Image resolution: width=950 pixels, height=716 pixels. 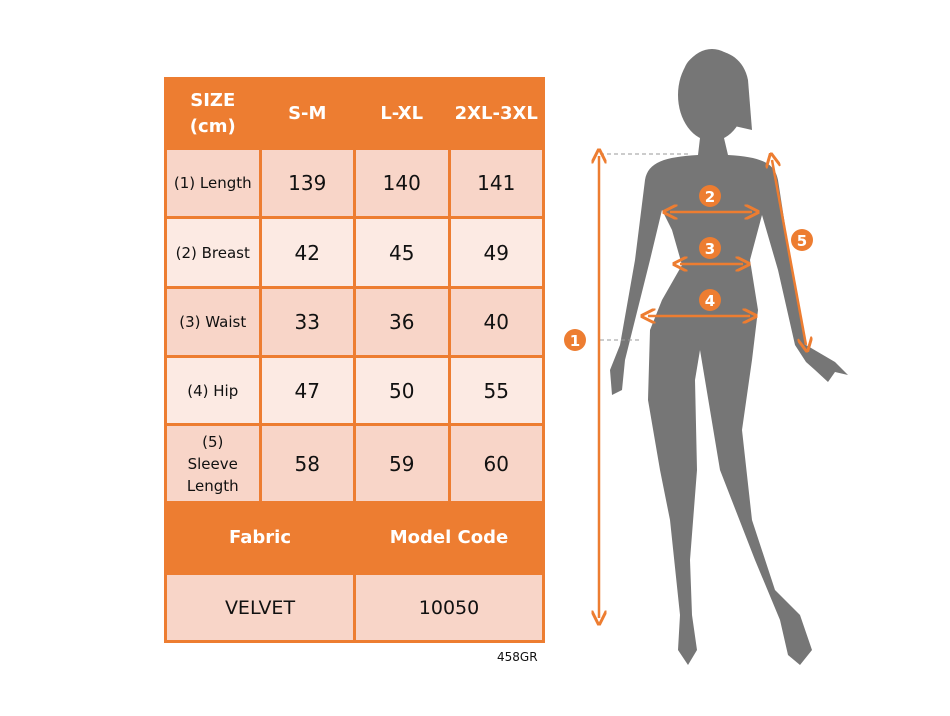 I want to click on model-code-value: 10050, so click(x=449, y=607).